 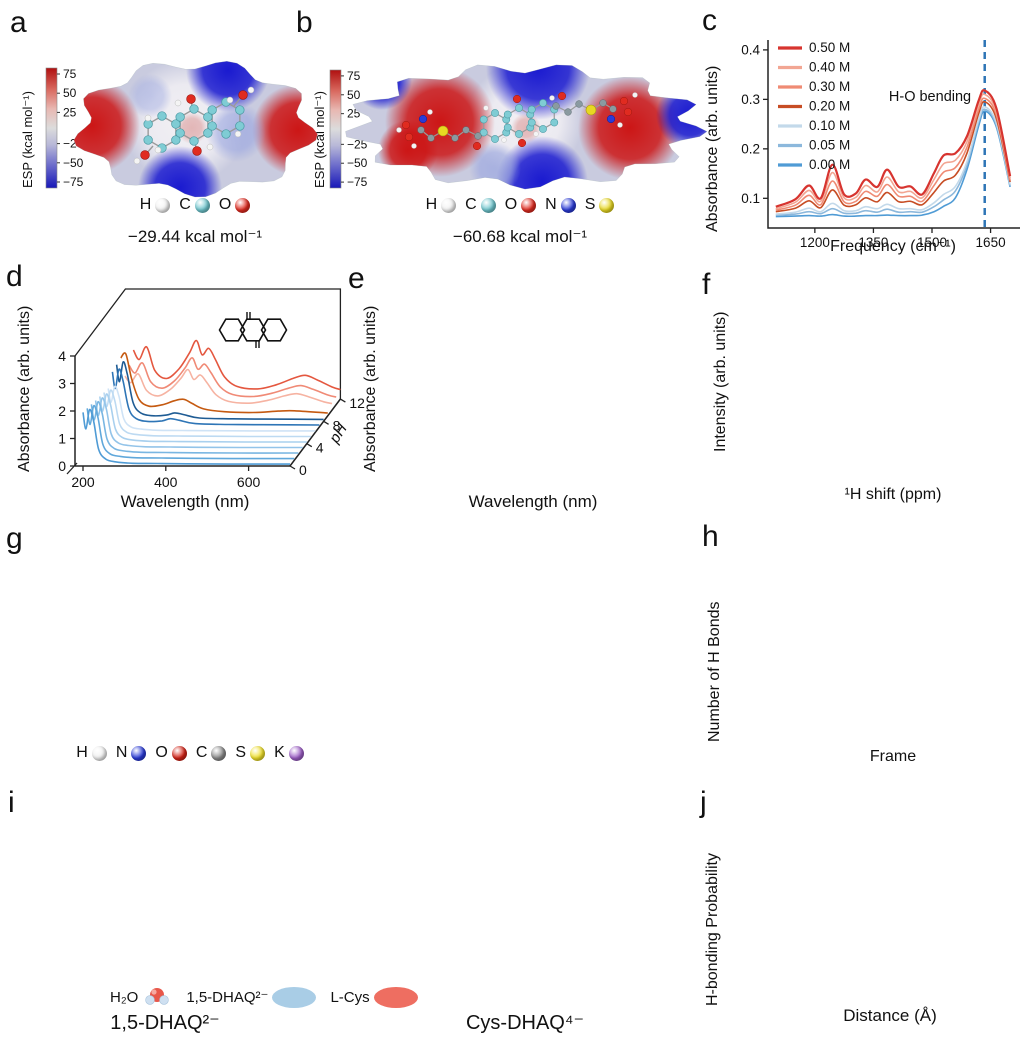 I want to click on hbond-count-chart, so click(x=859, y=650).